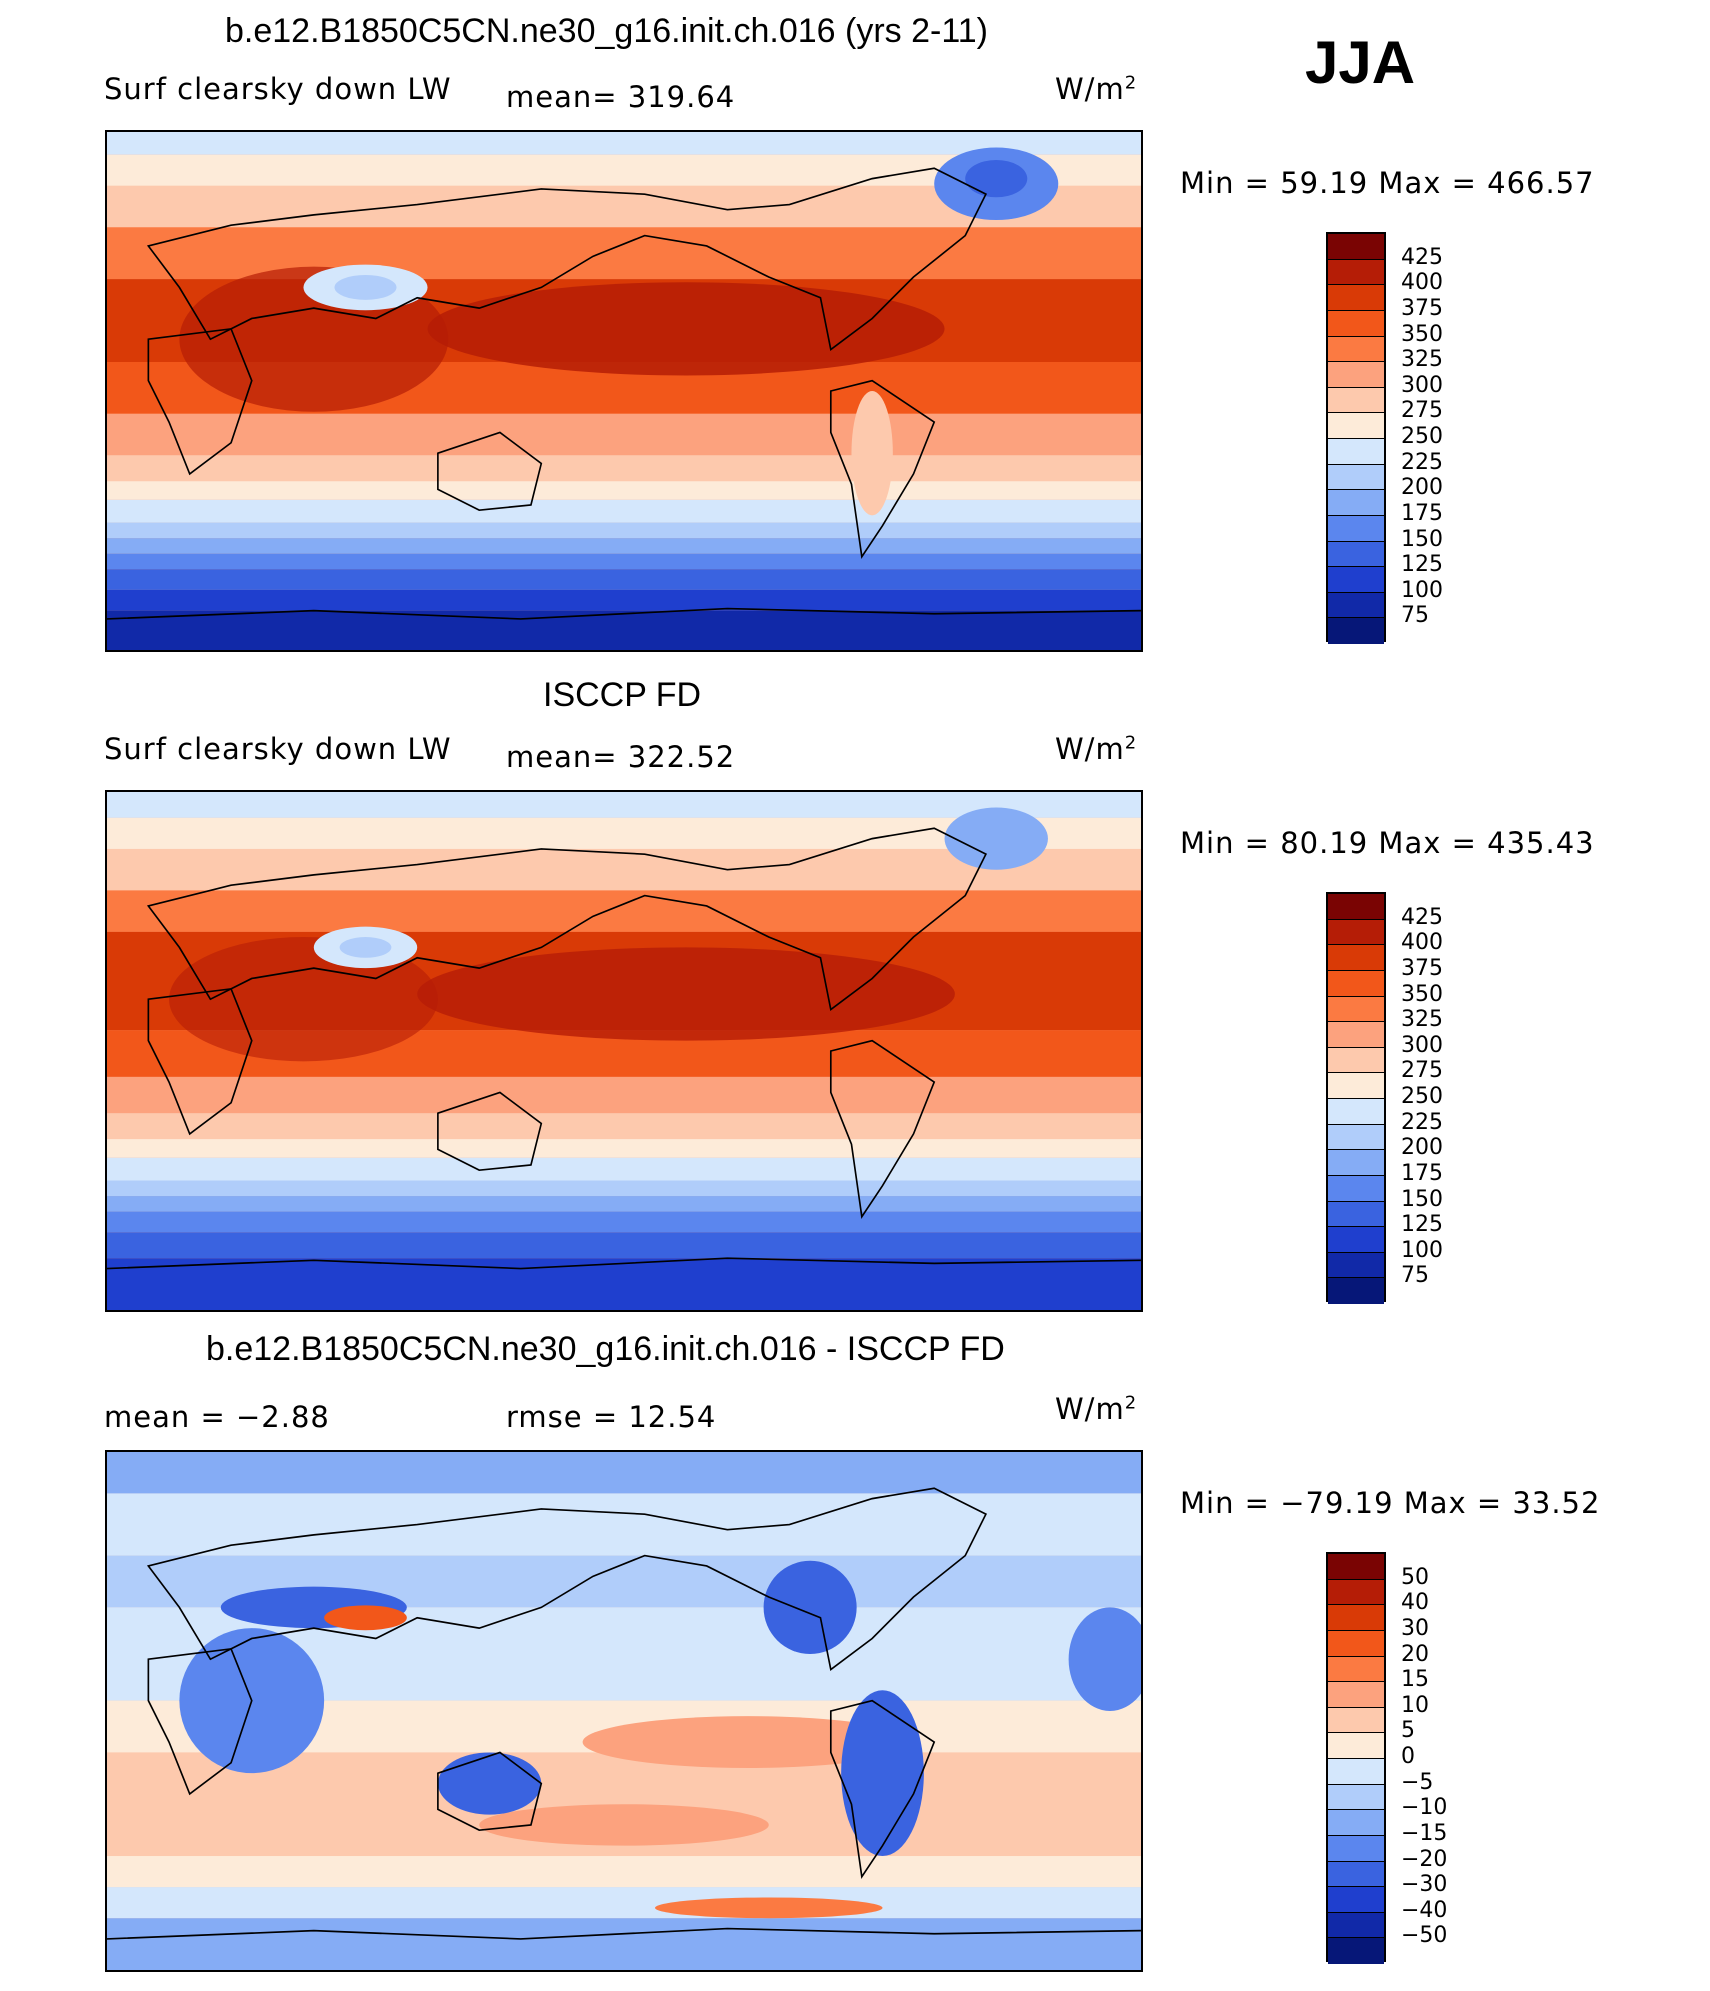 The image size is (1710, 1991). Describe the element at coordinates (1422, 360) in the screenshot. I see `colorbar-tick-label: 325` at that location.